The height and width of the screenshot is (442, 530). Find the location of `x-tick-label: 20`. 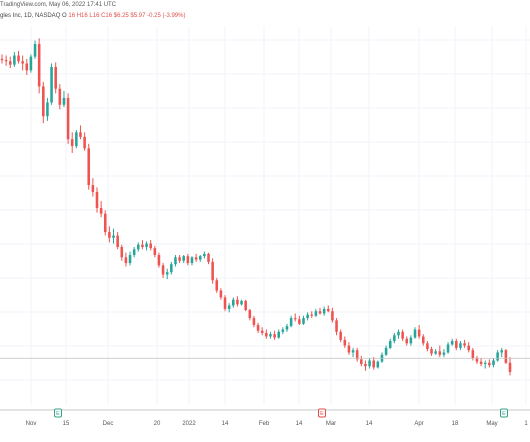

x-tick-label: 20 is located at coordinates (157, 424).